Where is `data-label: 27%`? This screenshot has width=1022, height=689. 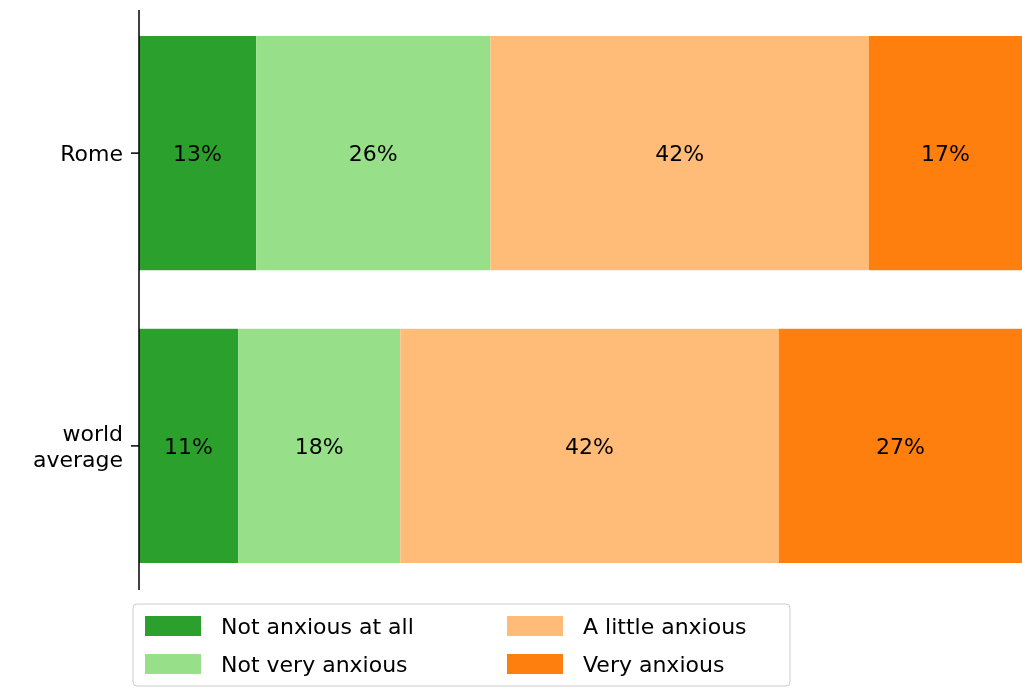
data-label: 27% is located at coordinates (900, 446).